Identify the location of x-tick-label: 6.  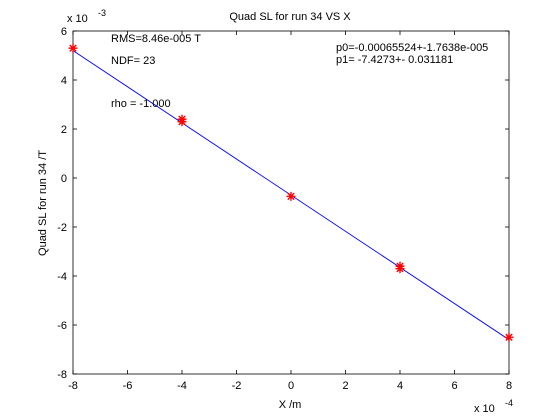
(454, 386).